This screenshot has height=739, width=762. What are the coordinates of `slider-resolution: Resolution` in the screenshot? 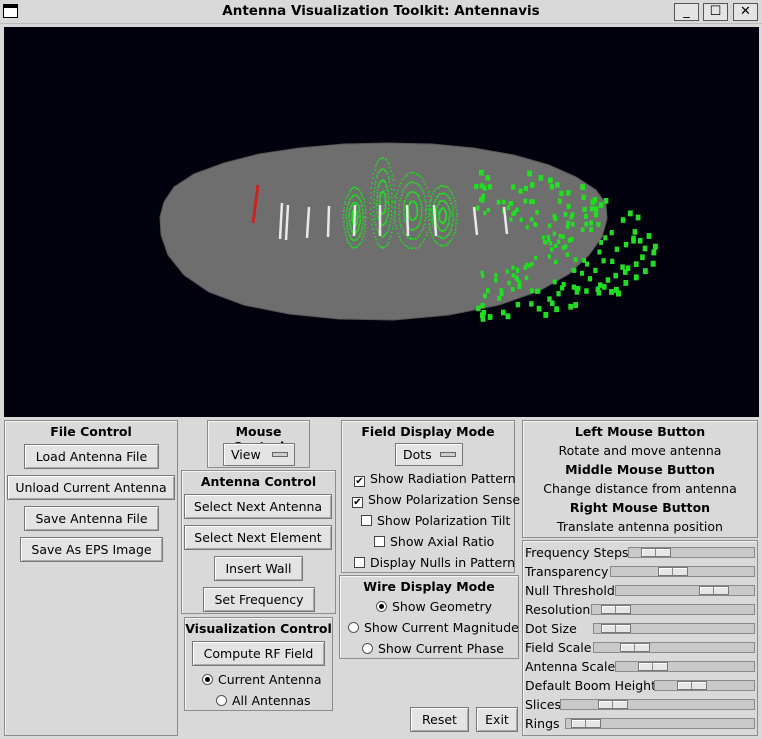 It's located at (641, 609).